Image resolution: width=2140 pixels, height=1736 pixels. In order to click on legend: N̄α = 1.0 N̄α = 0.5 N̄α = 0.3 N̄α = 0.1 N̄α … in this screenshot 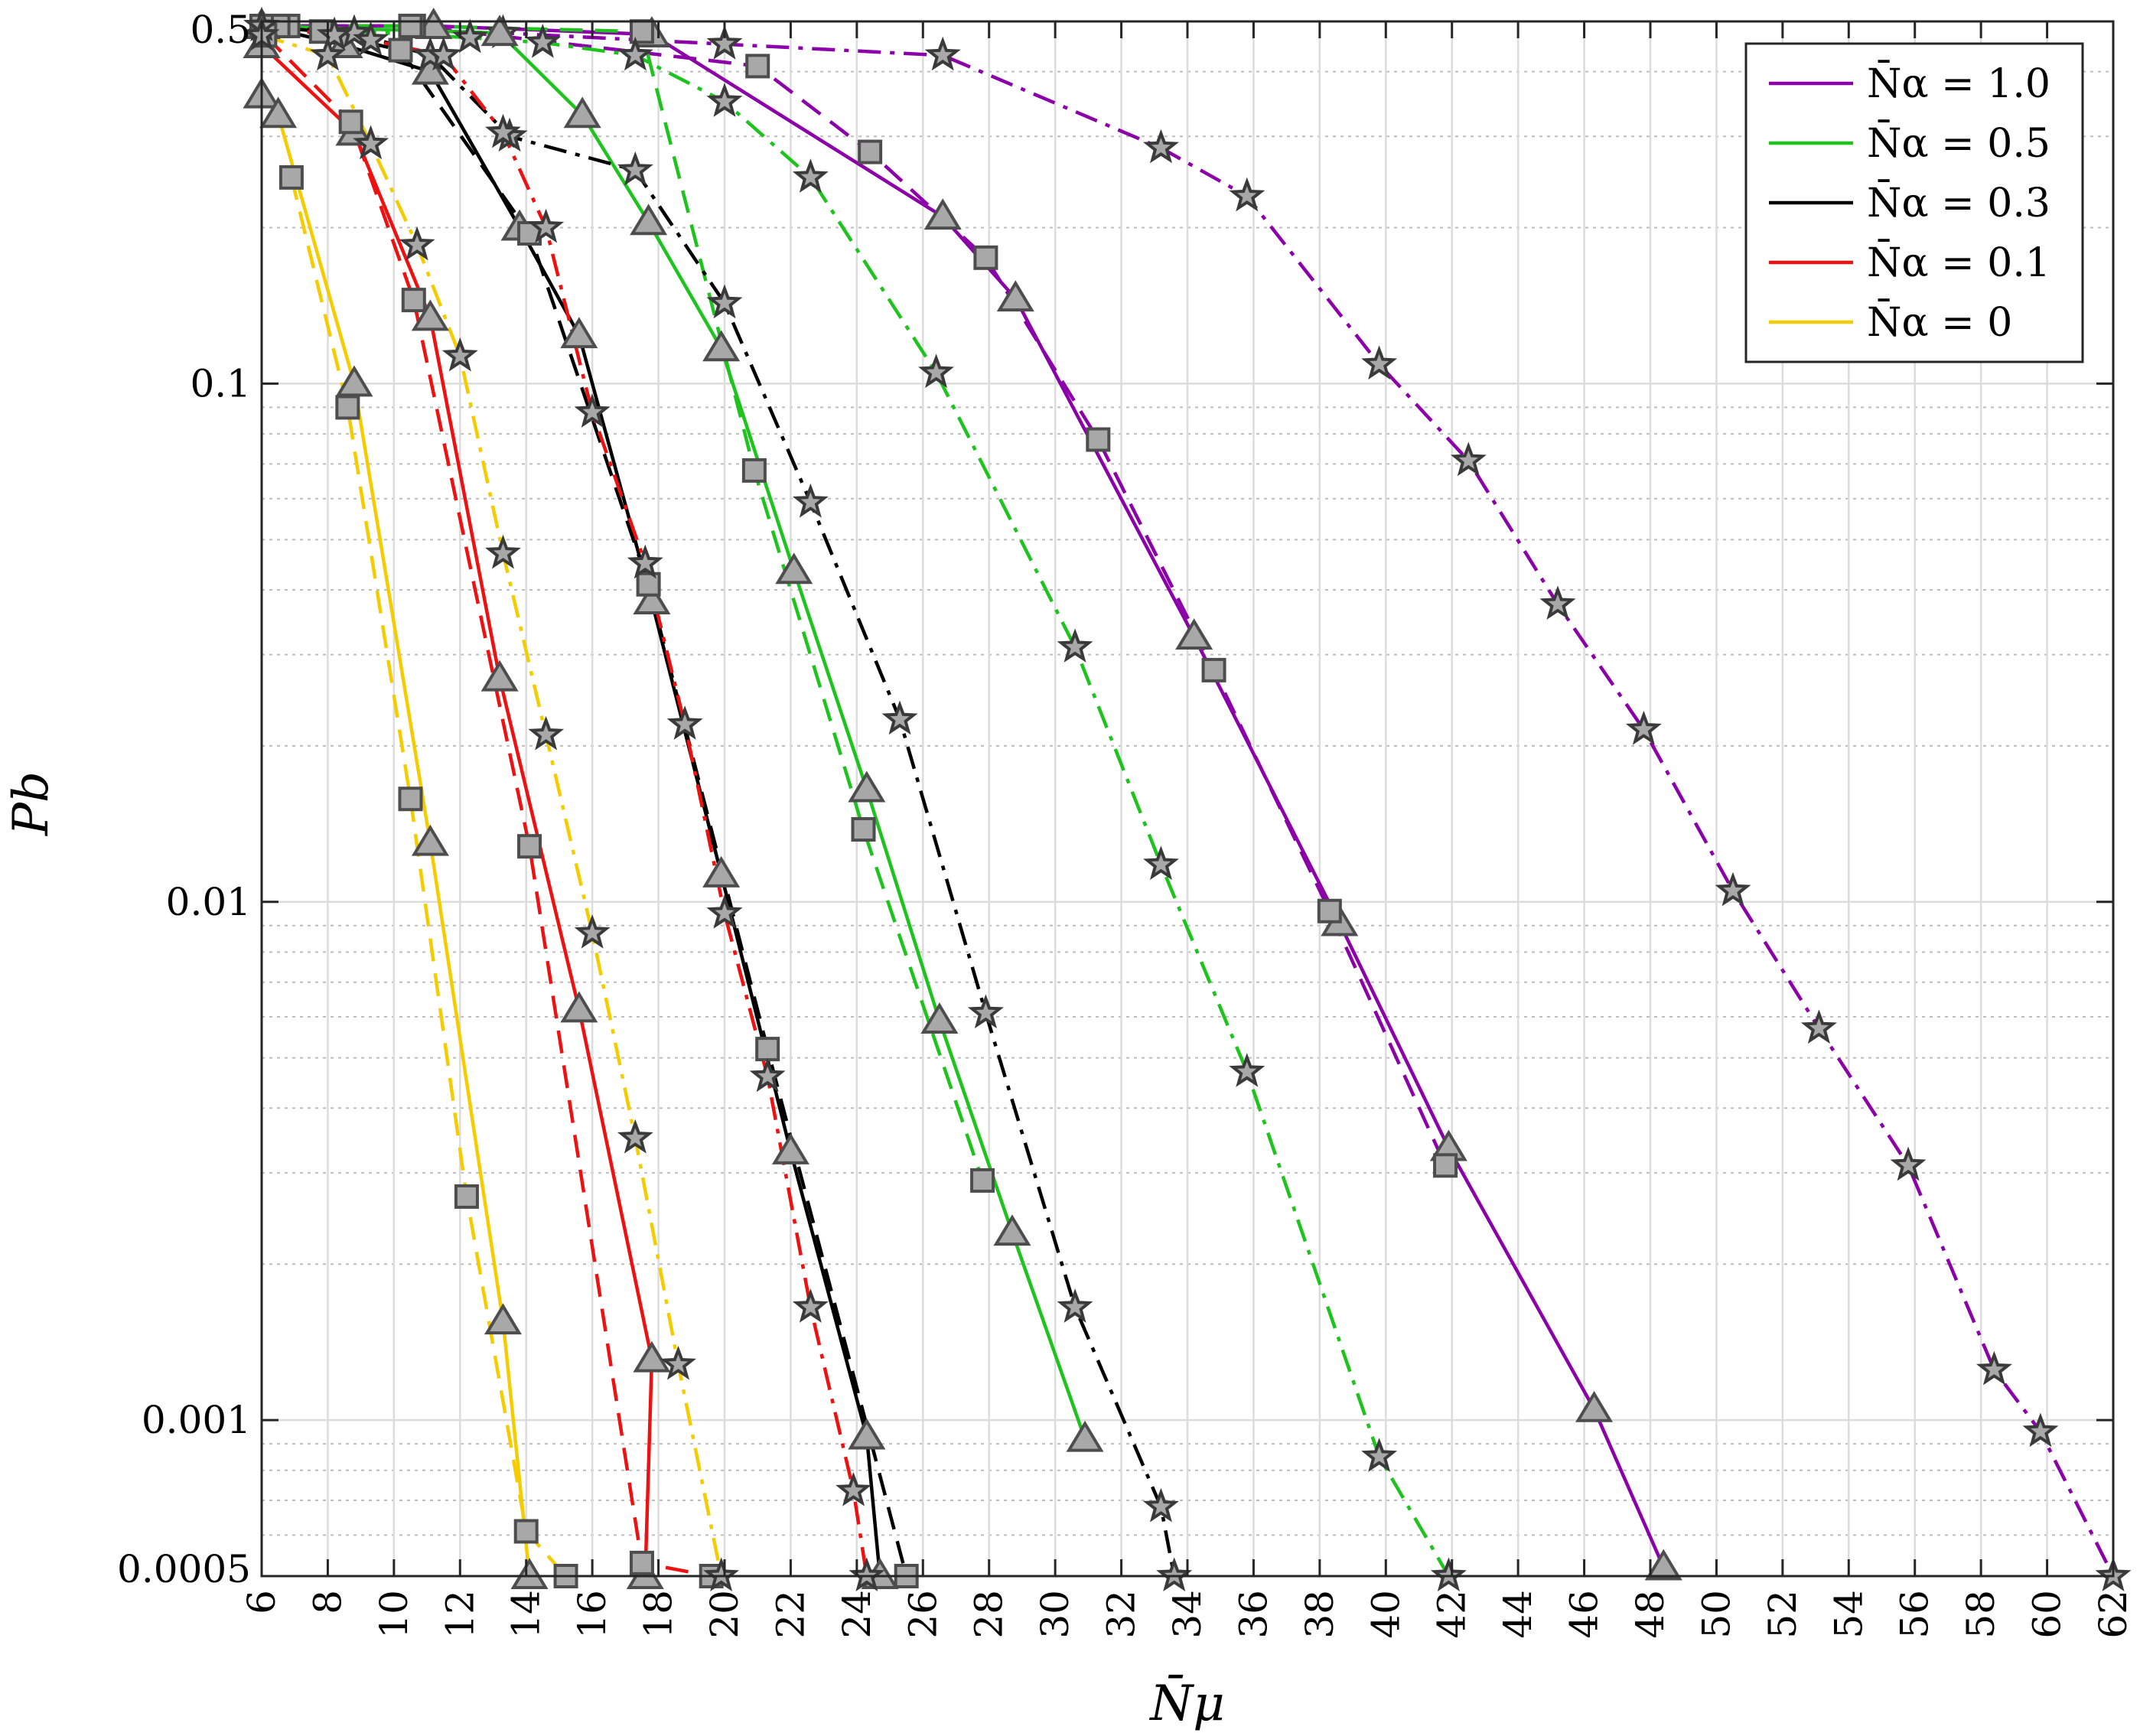, I will do `click(1914, 202)`.